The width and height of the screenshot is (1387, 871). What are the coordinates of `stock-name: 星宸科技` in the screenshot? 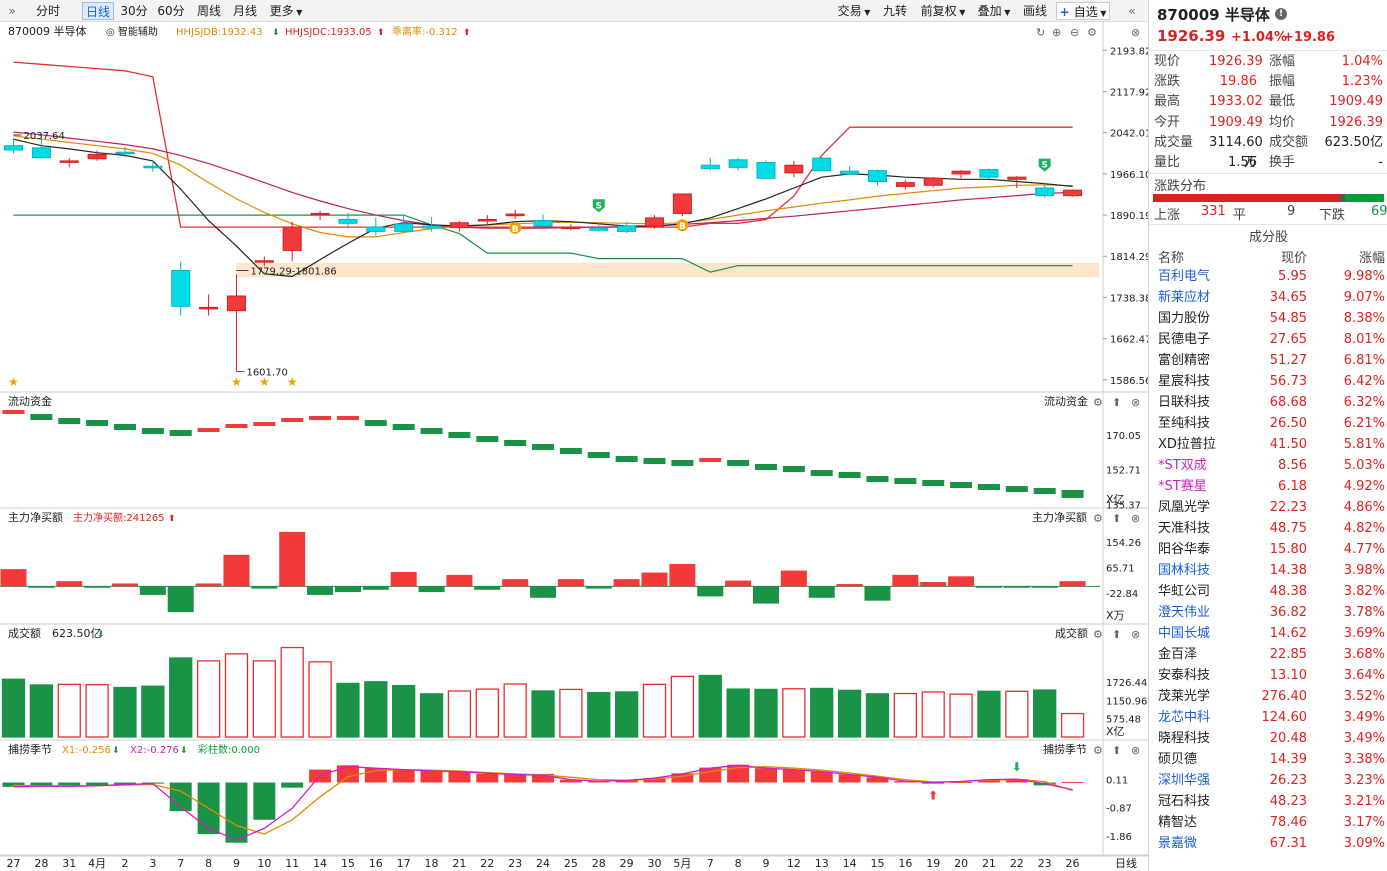 It's located at (1184, 381).